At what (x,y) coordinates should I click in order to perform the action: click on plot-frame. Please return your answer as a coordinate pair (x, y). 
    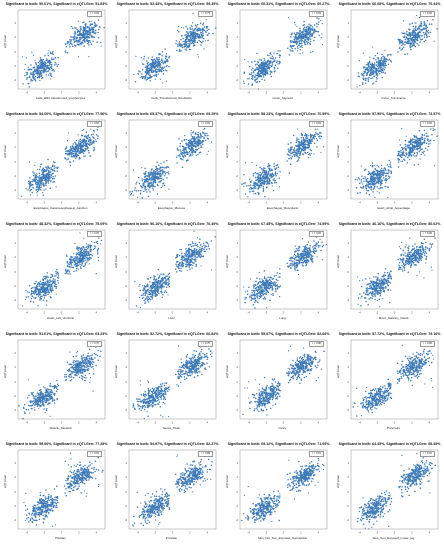
    Looking at the image, I should click on (61, 159).